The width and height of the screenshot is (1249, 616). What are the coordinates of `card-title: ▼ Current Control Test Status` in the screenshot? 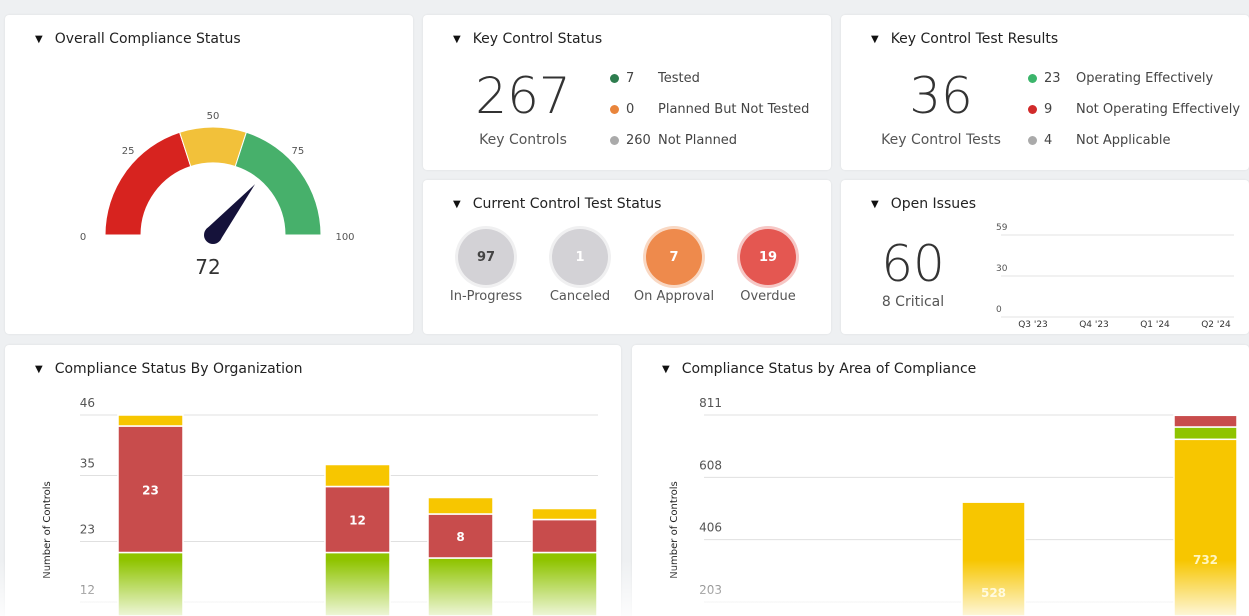 It's located at (557, 204).